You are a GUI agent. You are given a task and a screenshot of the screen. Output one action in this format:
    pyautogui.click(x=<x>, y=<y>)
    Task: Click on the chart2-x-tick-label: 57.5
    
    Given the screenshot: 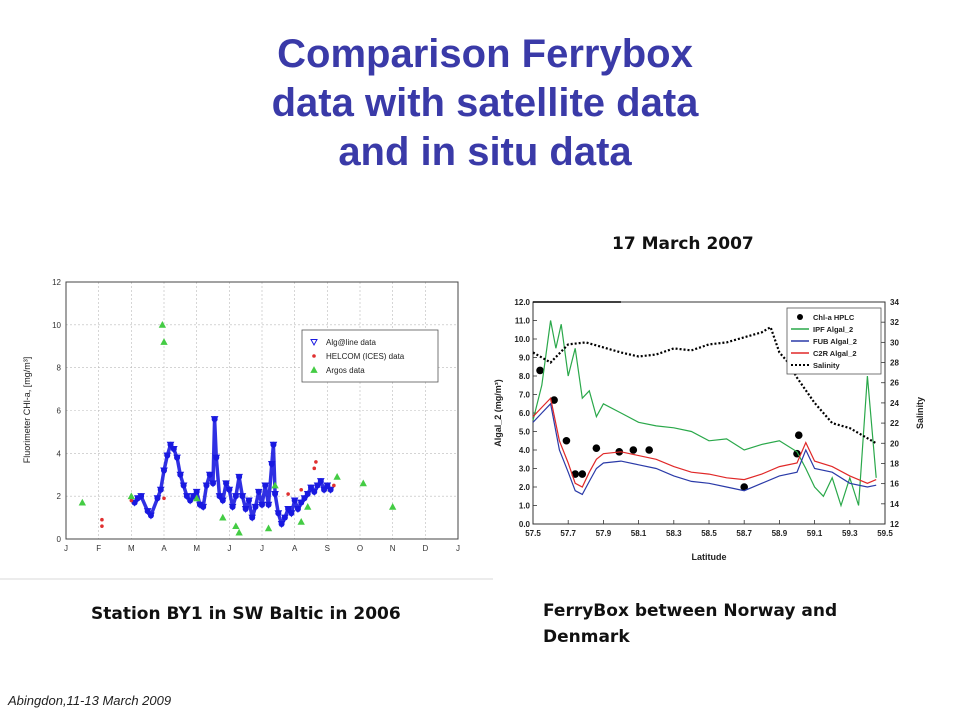 What is the action you would take?
    pyautogui.click(x=533, y=533)
    